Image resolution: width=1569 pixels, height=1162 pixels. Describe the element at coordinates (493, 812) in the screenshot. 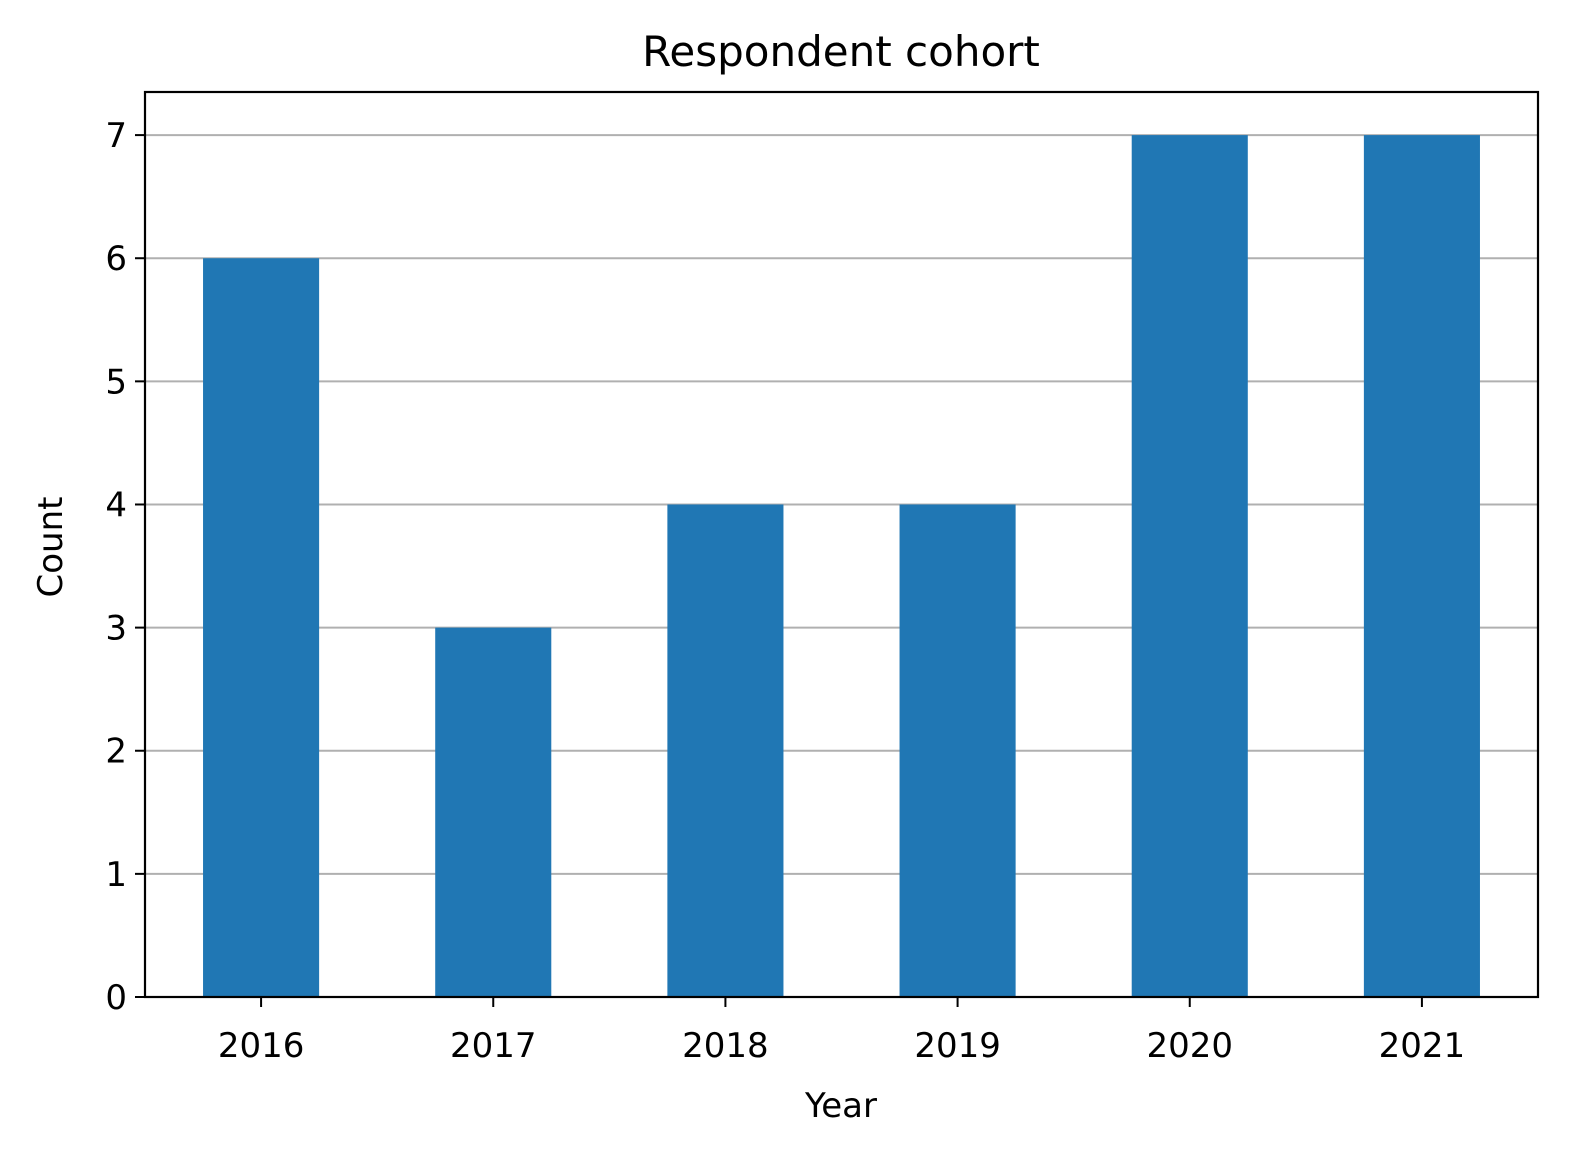

I see `bar-2017` at that location.